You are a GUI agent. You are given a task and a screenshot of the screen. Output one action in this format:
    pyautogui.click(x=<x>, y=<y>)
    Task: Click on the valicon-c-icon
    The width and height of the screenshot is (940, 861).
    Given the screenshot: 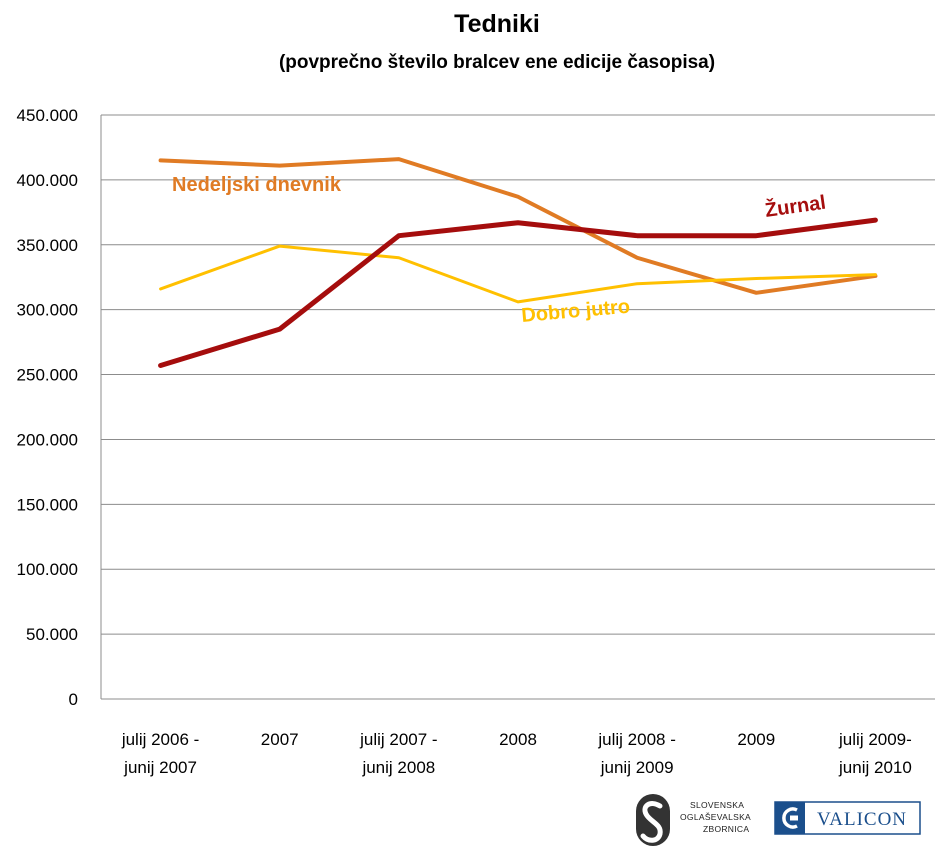 What is the action you would take?
    pyautogui.click(x=790, y=818)
    